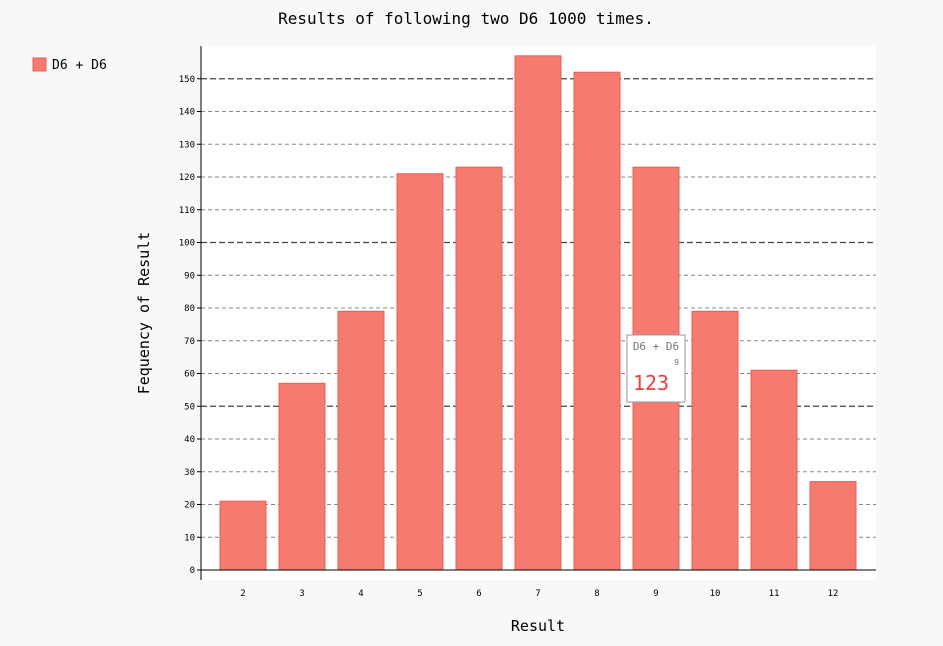  Describe the element at coordinates (596, 594) in the screenshot. I see `x-tick-label: 8` at that location.